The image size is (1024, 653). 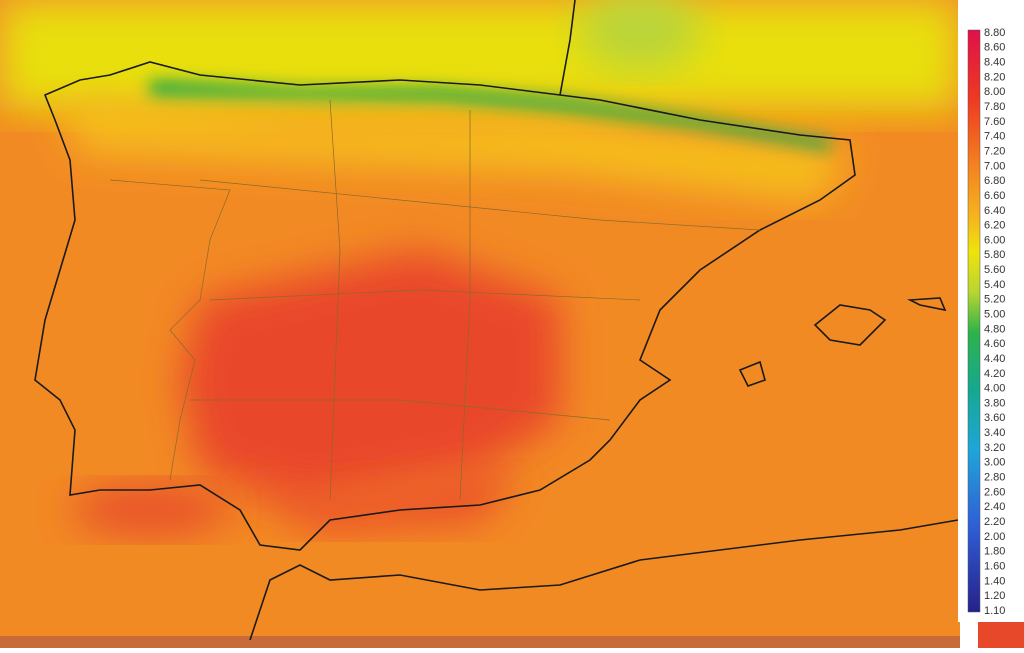 What do you see at coordinates (994, 255) in the screenshot?
I see `legend-label: 5.80` at bounding box center [994, 255].